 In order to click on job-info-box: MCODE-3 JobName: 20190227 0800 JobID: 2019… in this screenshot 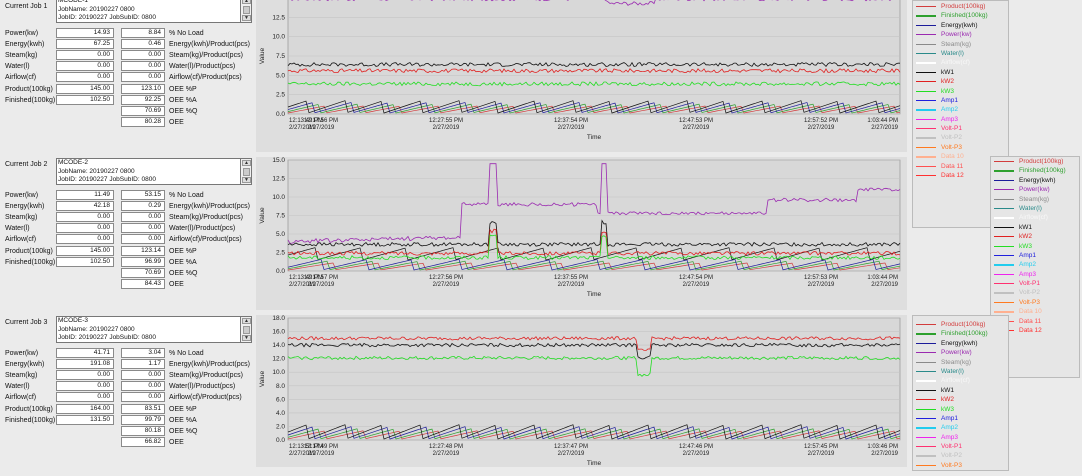, I will do `click(154, 329)`.